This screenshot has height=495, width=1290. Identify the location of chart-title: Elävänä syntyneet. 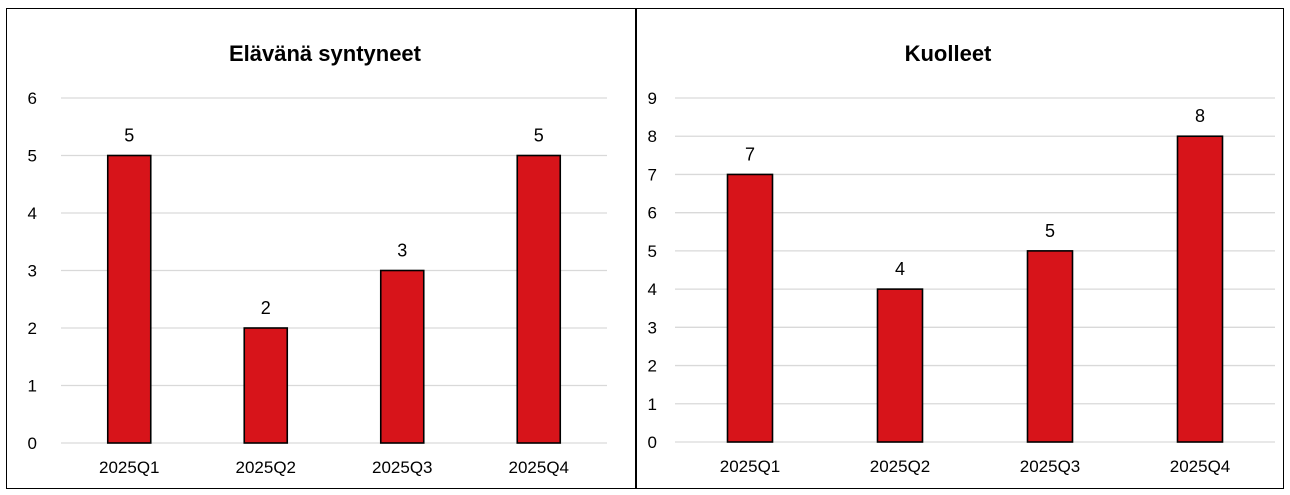
(325, 53).